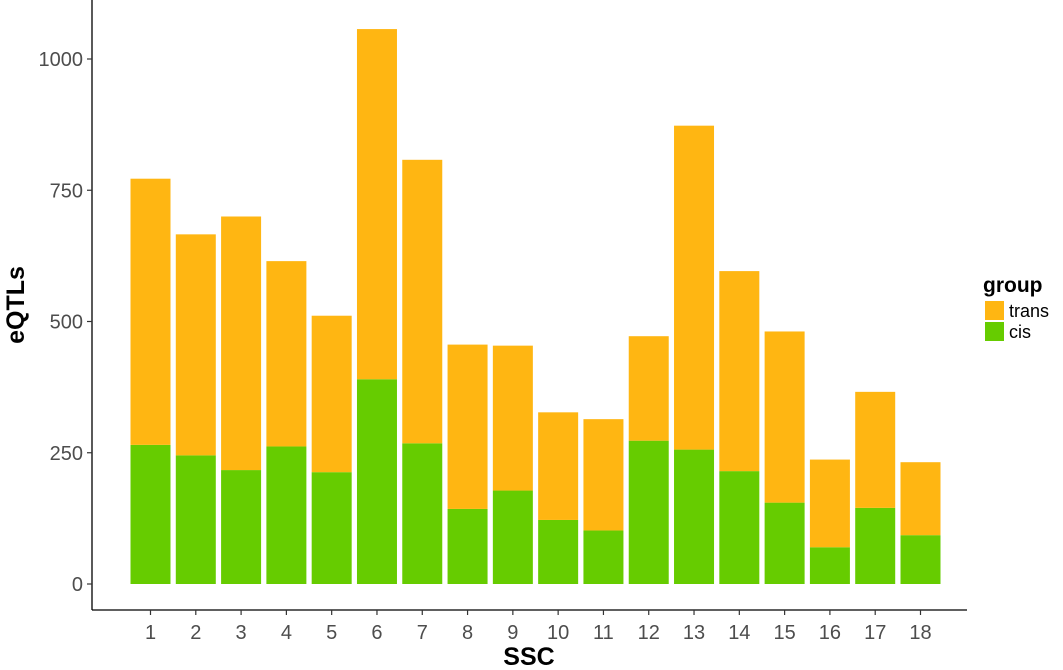 Image resolution: width=1063 pixels, height=670 pixels. I want to click on x-tick-label-9: 9, so click(512, 633).